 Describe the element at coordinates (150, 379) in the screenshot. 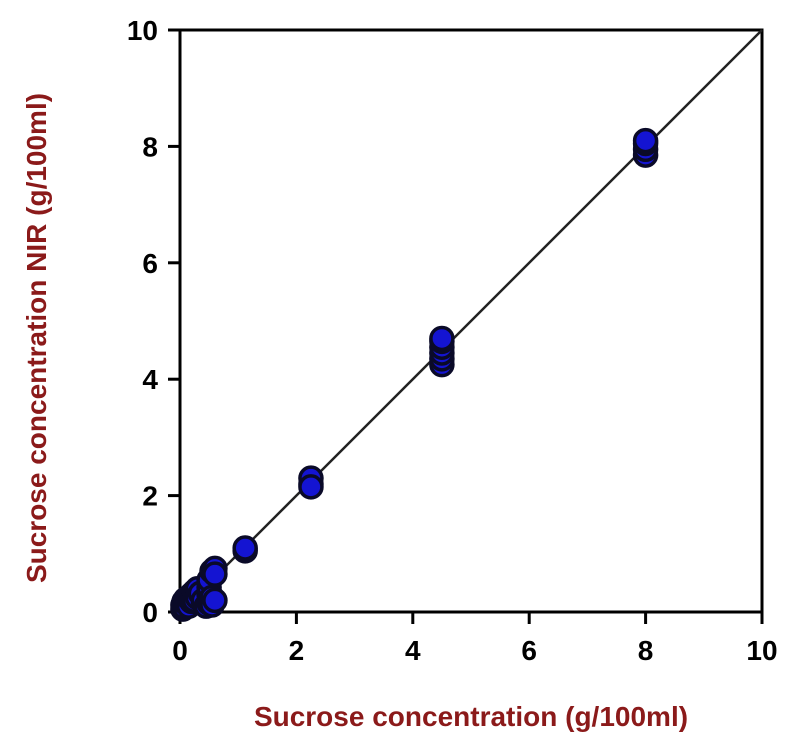

I see `y-tick-label: 4` at that location.